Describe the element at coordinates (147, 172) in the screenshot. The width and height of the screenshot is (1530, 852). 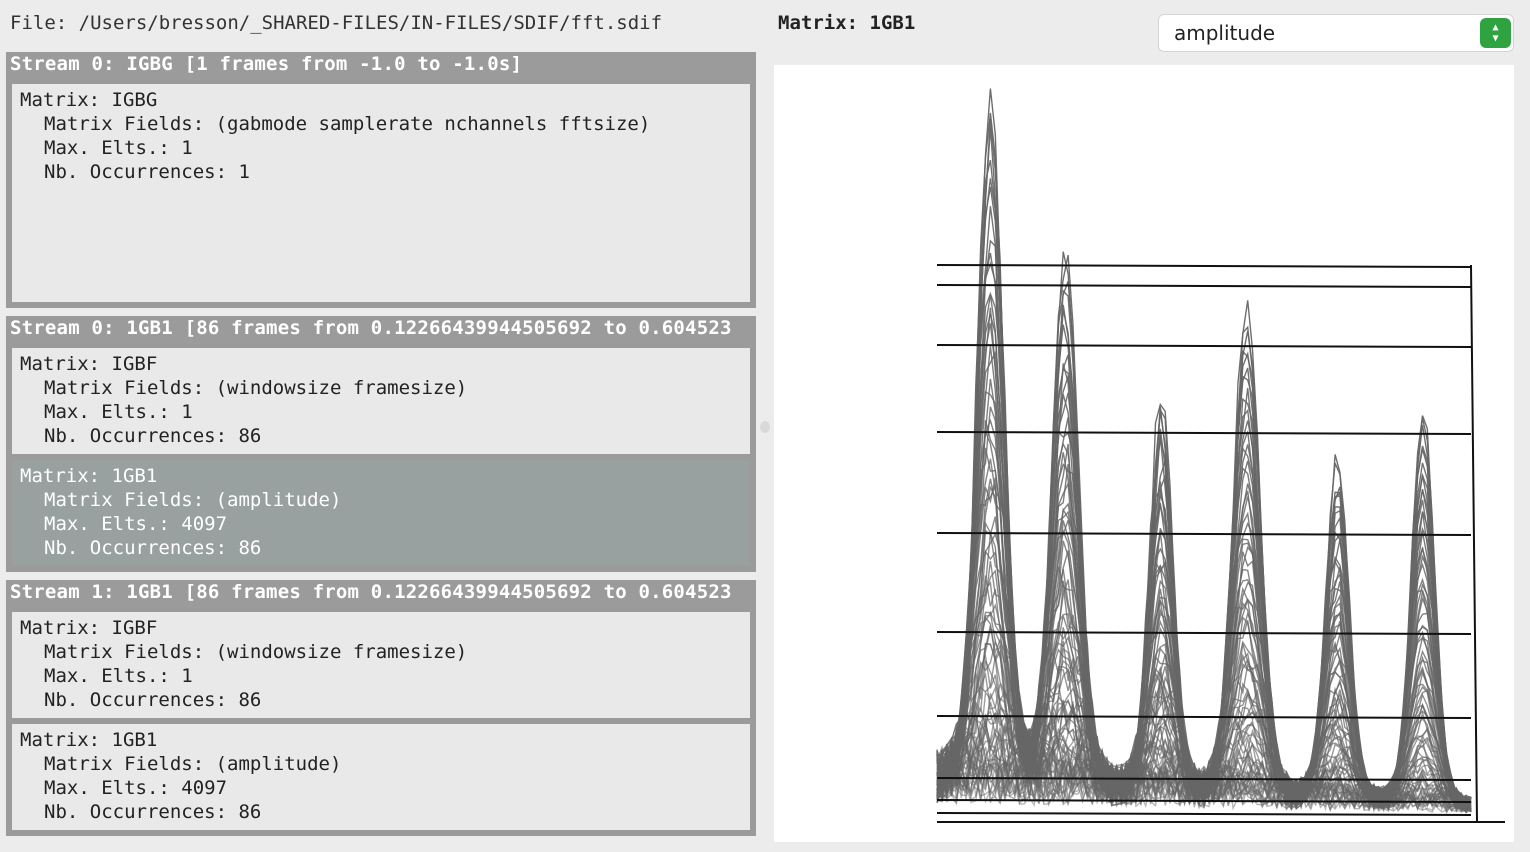
I see `matrix-occurrences: Nb. Occurrences: 1` at that location.